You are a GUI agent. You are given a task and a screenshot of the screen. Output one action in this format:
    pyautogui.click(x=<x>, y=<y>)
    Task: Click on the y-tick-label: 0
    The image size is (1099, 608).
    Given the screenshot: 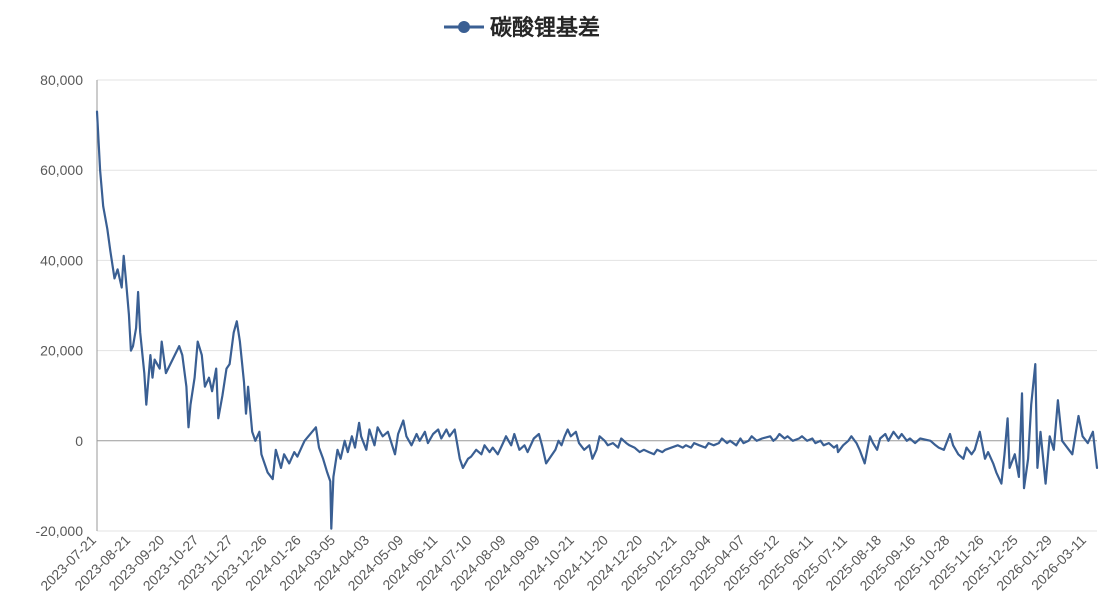 What is the action you would take?
    pyautogui.click(x=79, y=441)
    